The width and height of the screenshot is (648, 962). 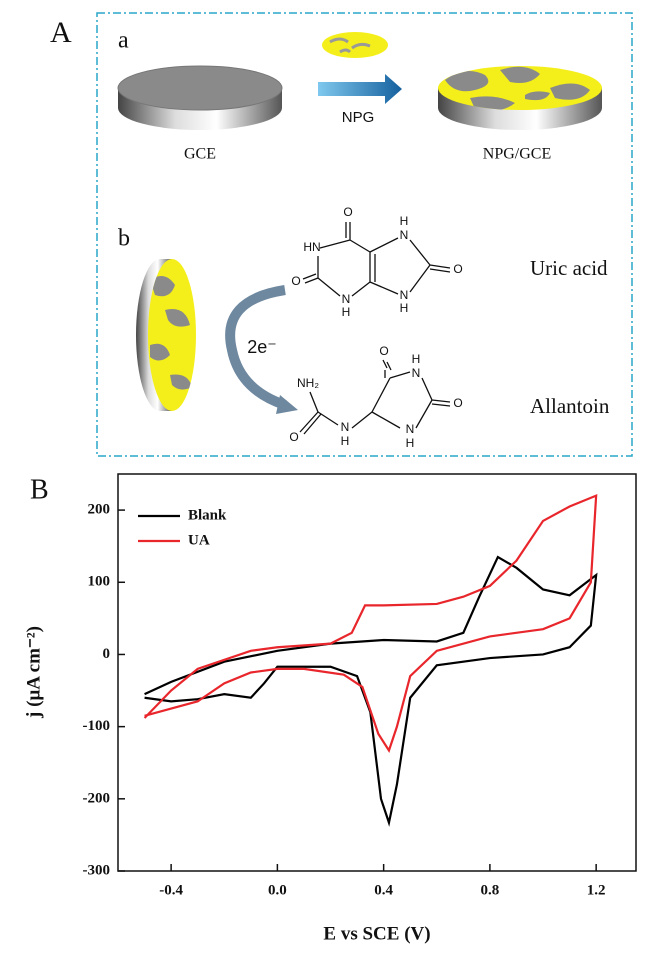 What do you see at coordinates (376, 933) in the screenshot?
I see `x-axis-label: E vs SCE (V)` at bounding box center [376, 933].